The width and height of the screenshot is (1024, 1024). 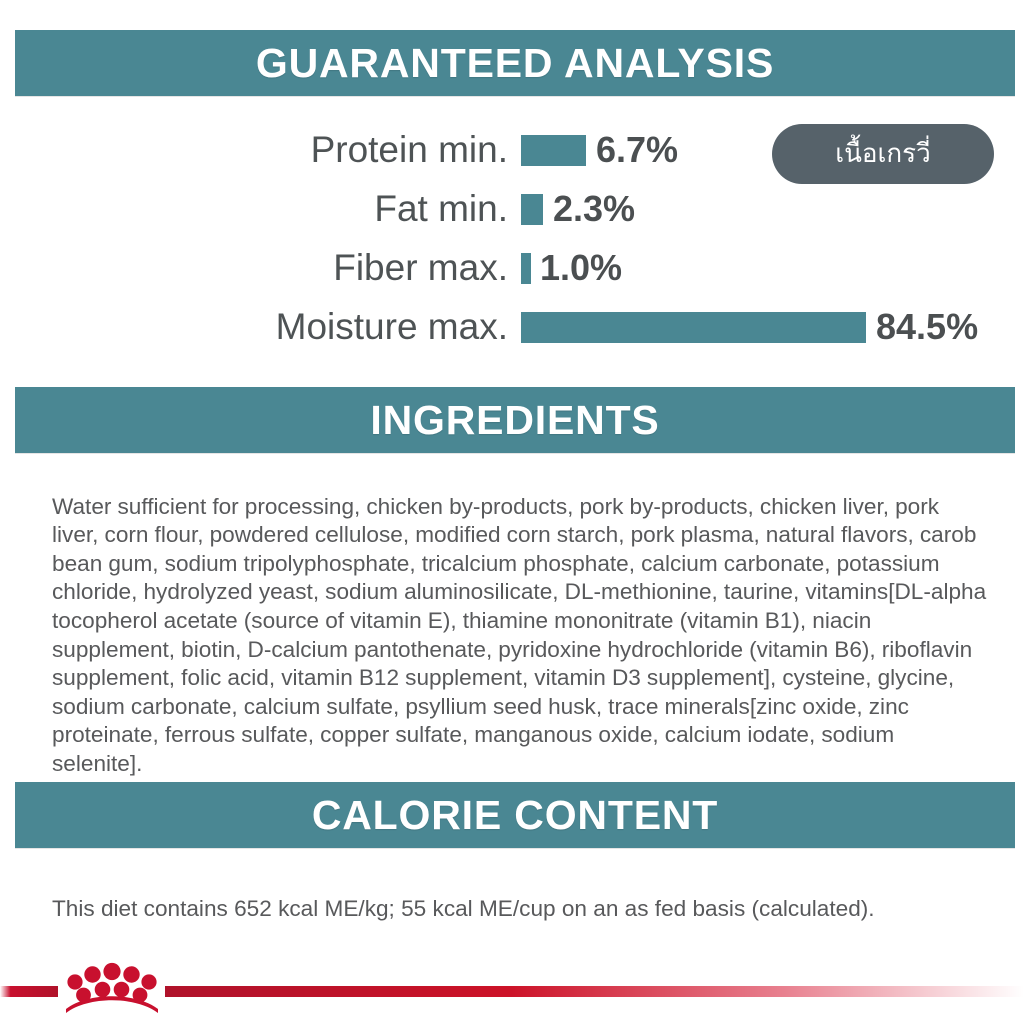 What do you see at coordinates (594, 208) in the screenshot?
I see `analysis-value-fat: 2.3%` at bounding box center [594, 208].